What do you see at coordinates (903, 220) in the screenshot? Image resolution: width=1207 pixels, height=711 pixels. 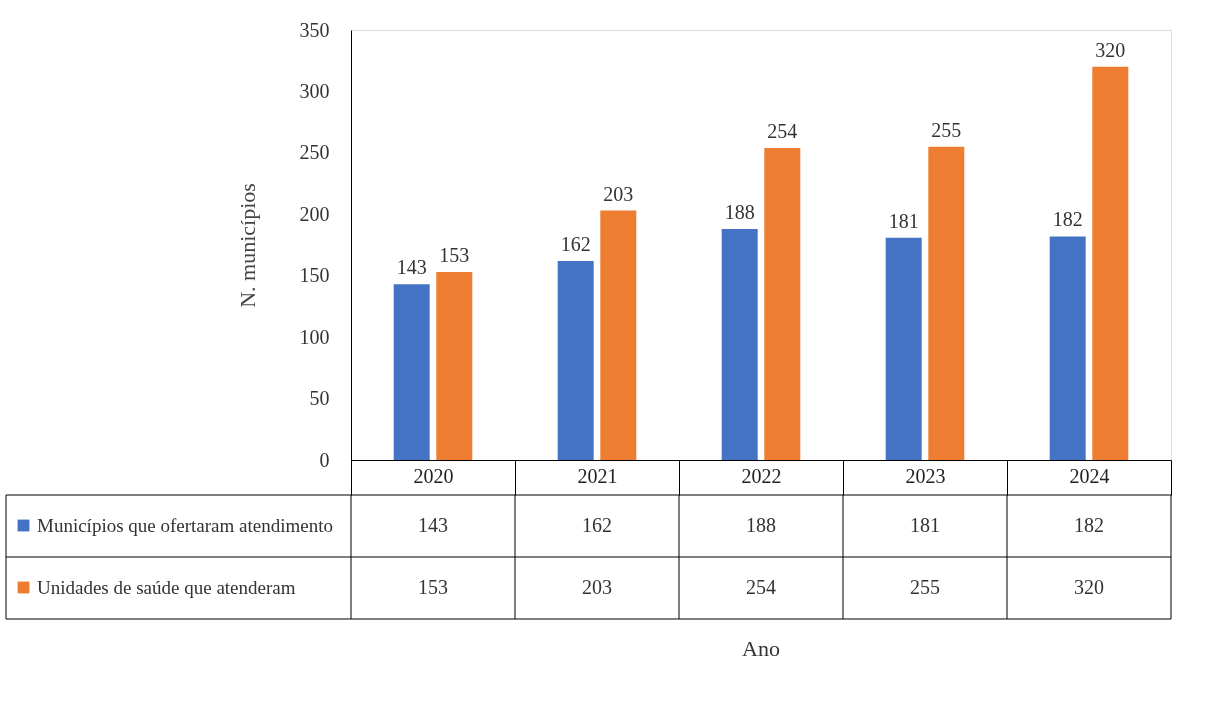 I see `data-label: 181` at bounding box center [903, 220].